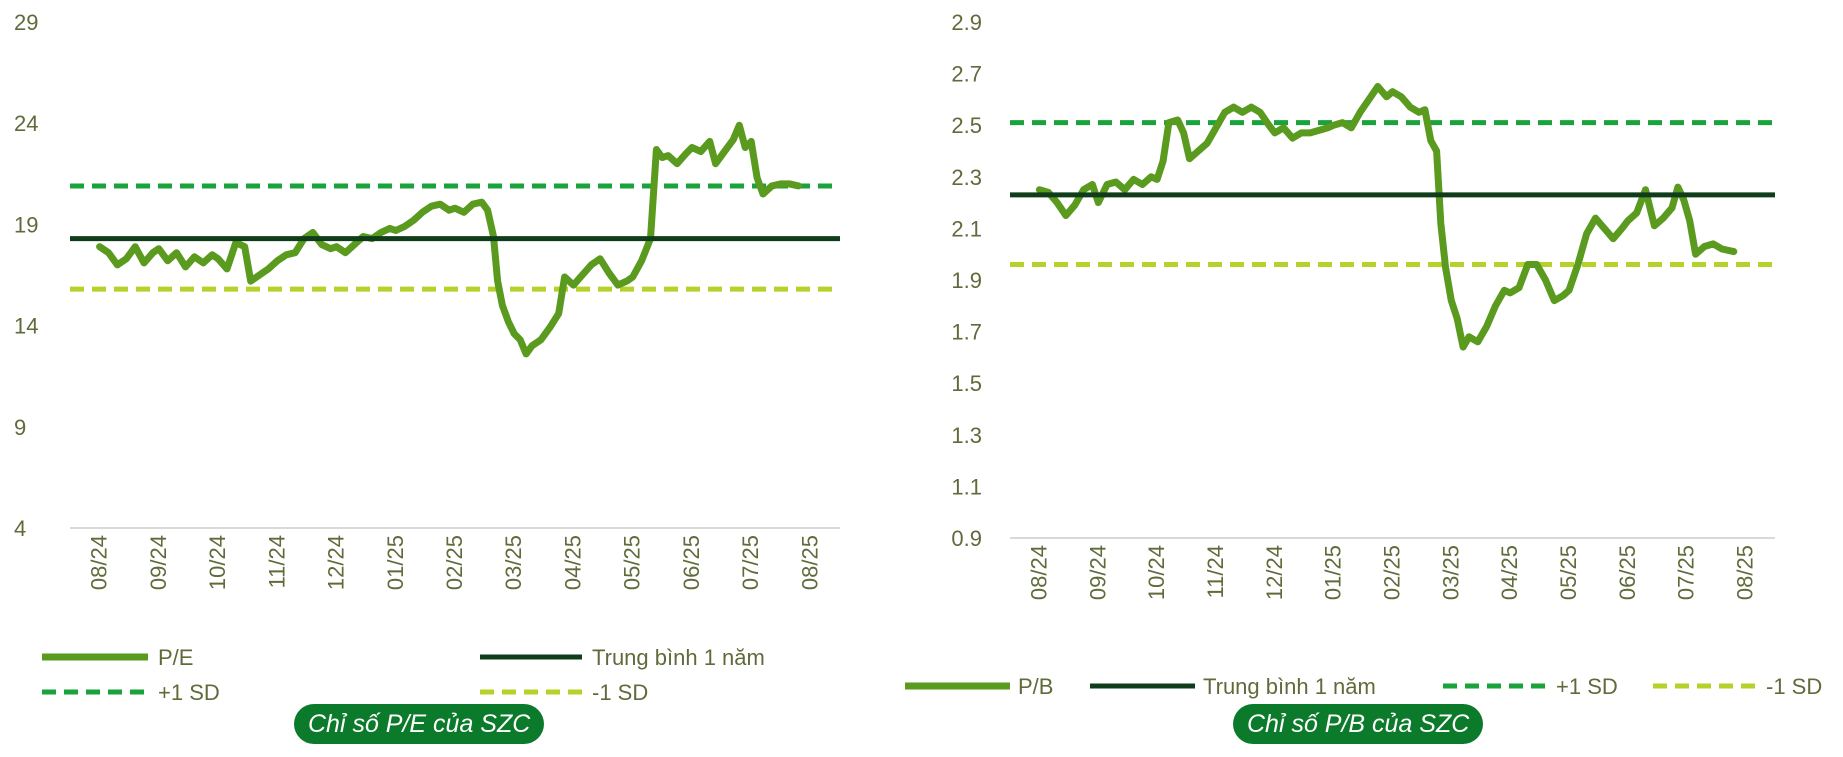  I want to click on pe-chart-caption: Chỉ số P/E của SZC, so click(419, 724).